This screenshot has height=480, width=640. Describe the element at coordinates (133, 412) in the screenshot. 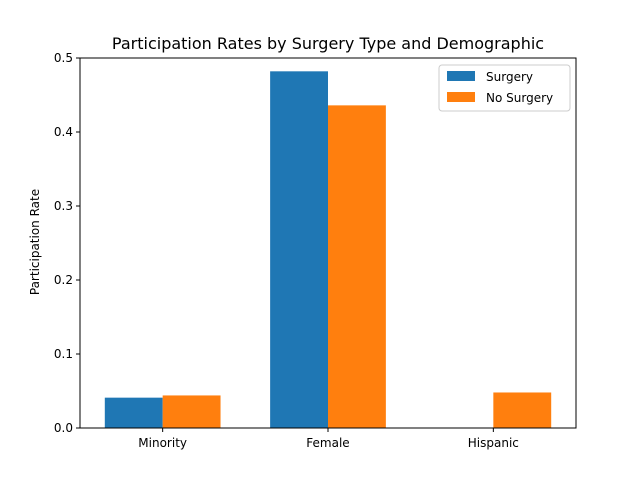

I see `bar-surgery-minority` at that location.